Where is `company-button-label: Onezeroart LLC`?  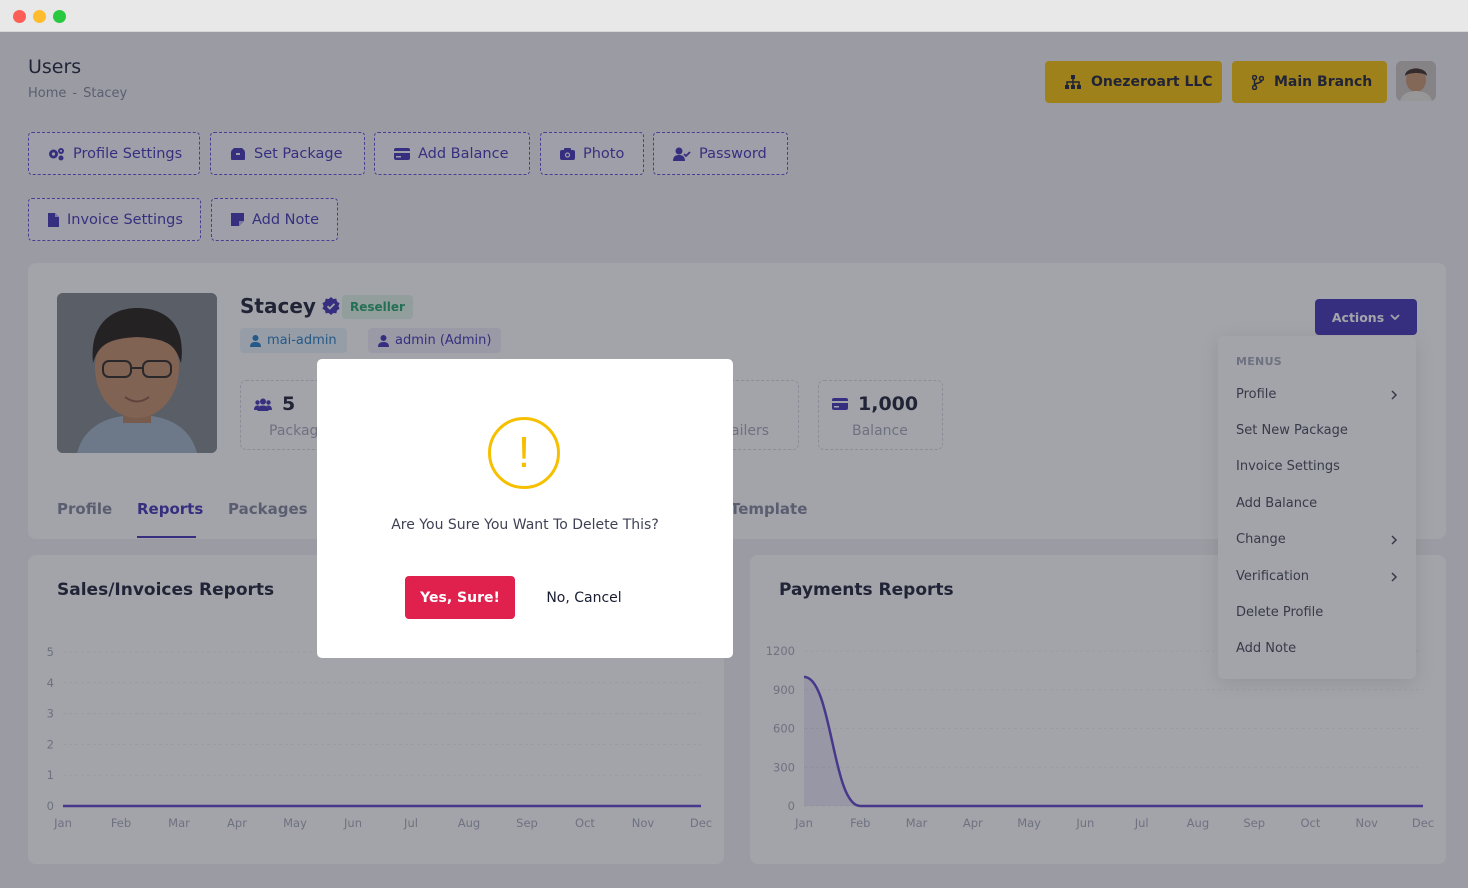
company-button-label: Onezeroart LLC is located at coordinates (1152, 82).